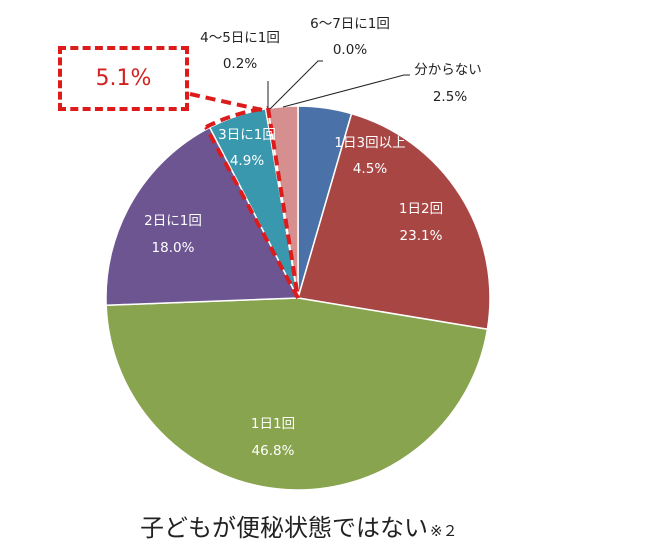 This screenshot has width=645, height=549. I want to click on label-every-6-7-days-name: 6〜7日に1回, so click(350, 24).